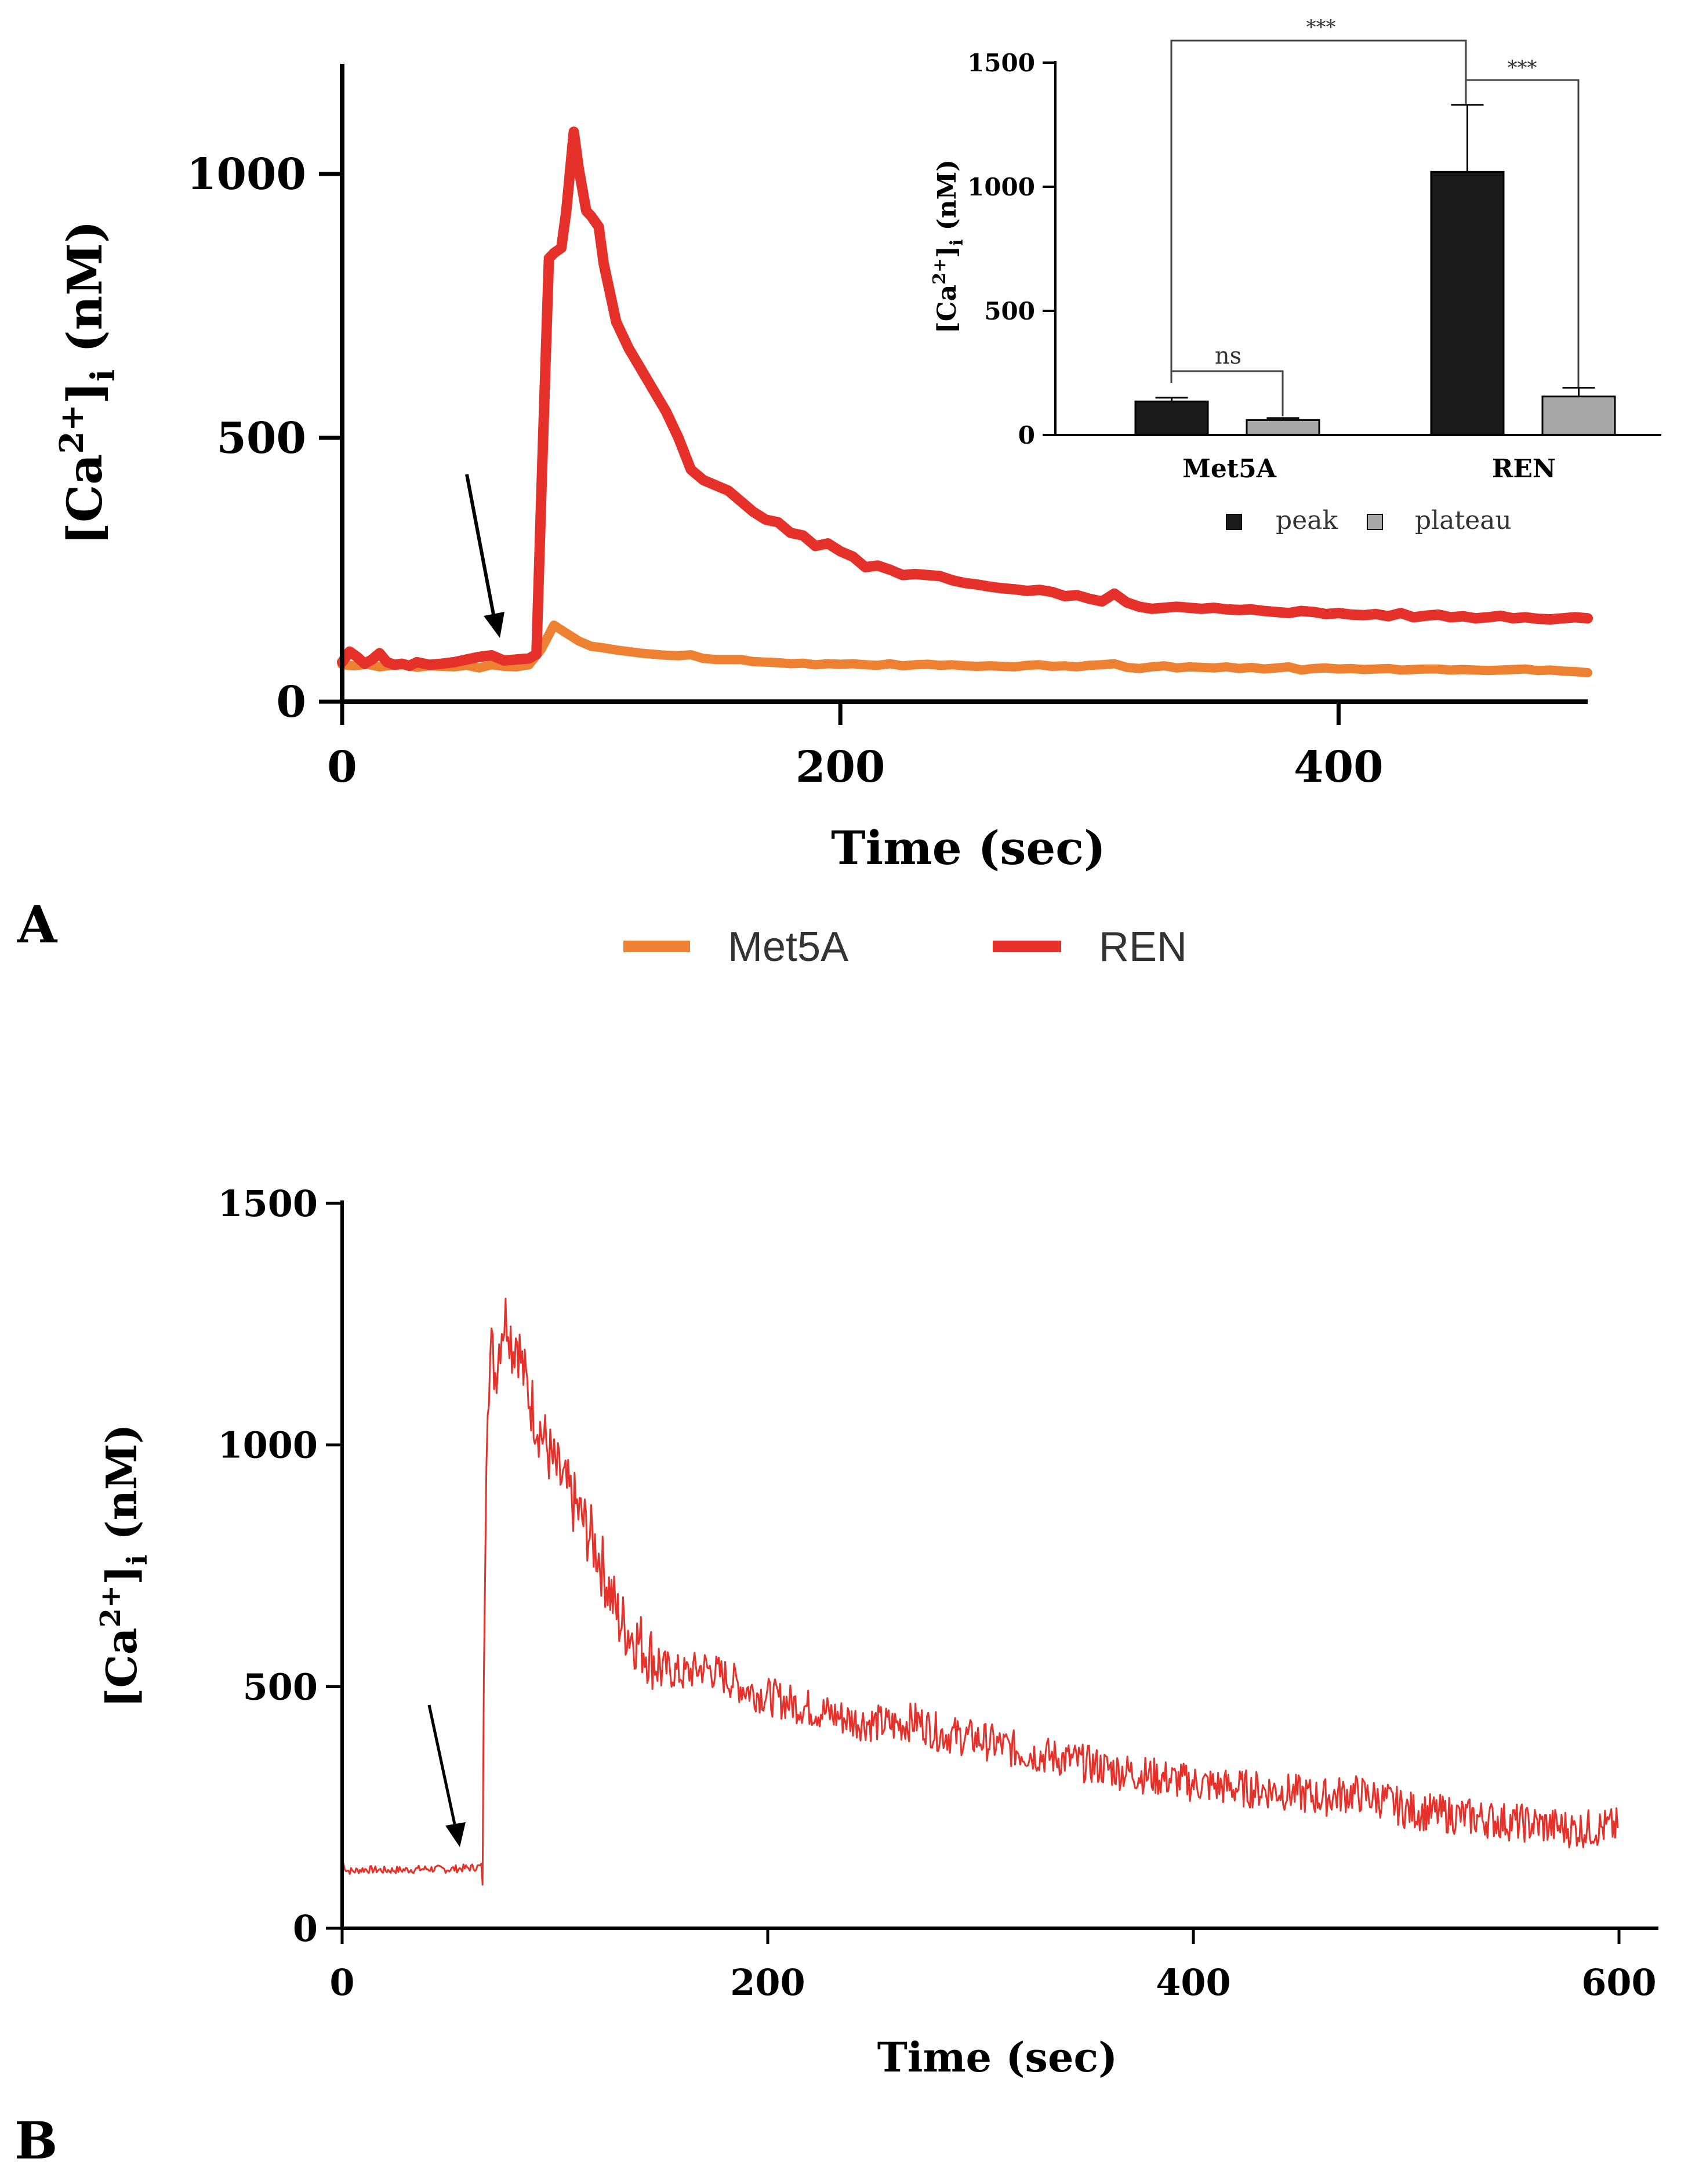 This screenshot has height=2184, width=1688. I want to click on panel-b-y-axis-label: [Ca2+]i (nM), so click(124, 1565).